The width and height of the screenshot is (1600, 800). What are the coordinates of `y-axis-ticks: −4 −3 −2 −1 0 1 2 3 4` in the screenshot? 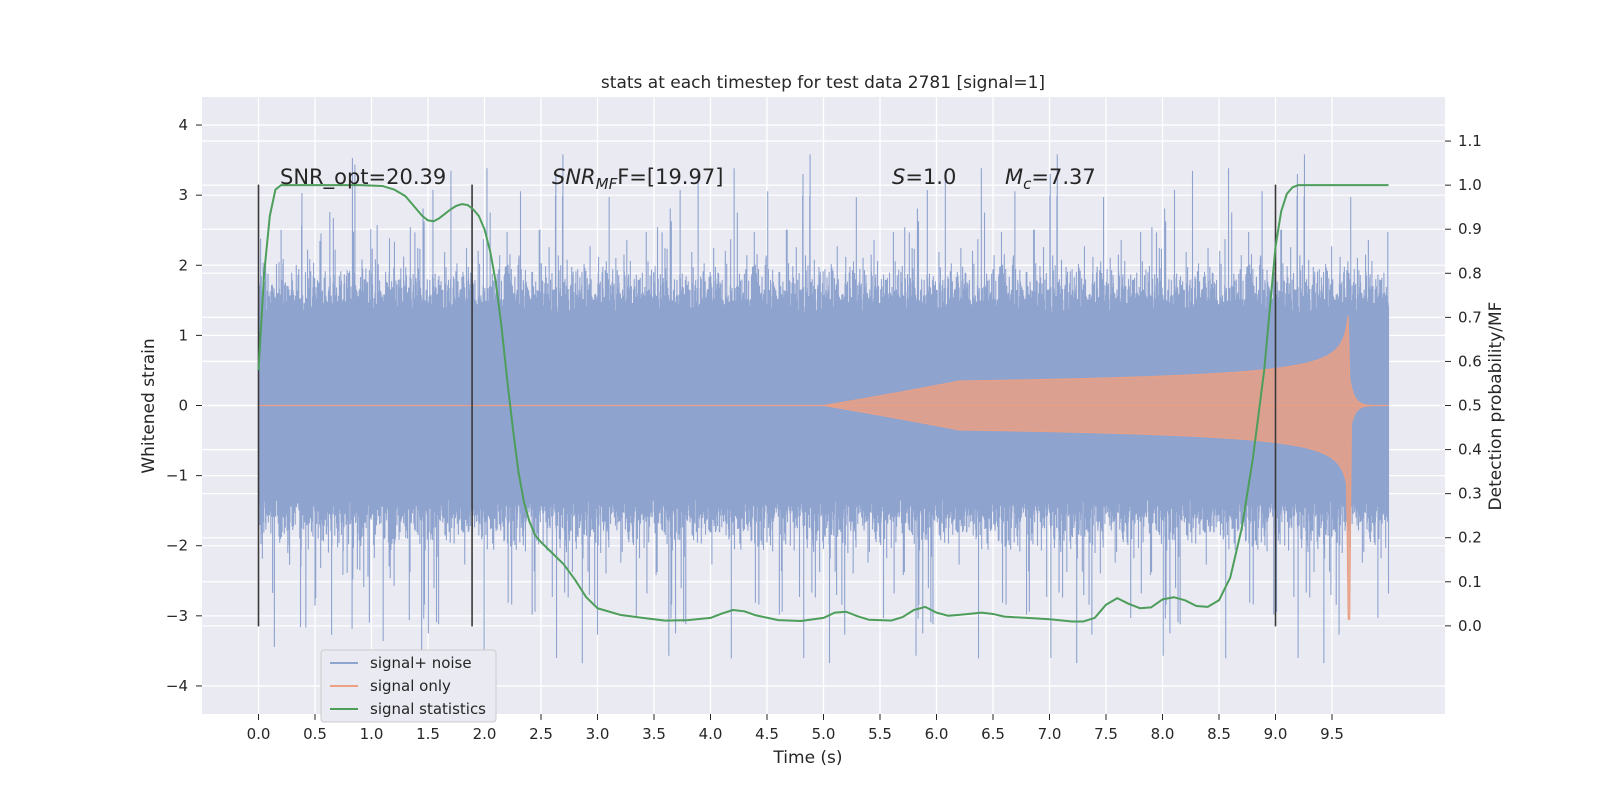 It's located at (184, 405).